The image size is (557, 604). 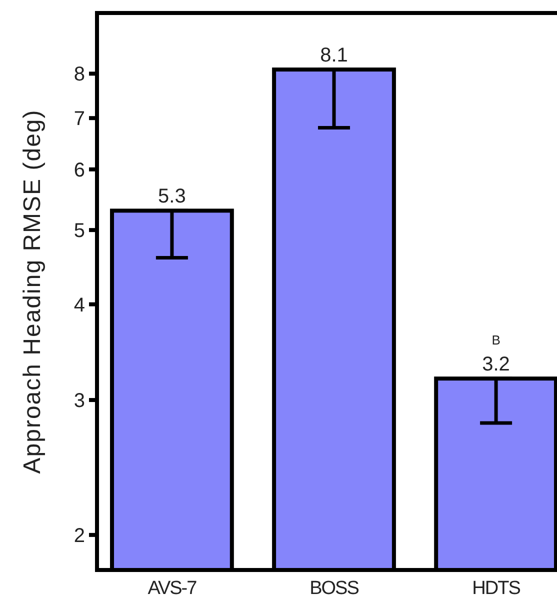 What do you see at coordinates (79, 119) in the screenshot?
I see `y-tick-label: 7` at bounding box center [79, 119].